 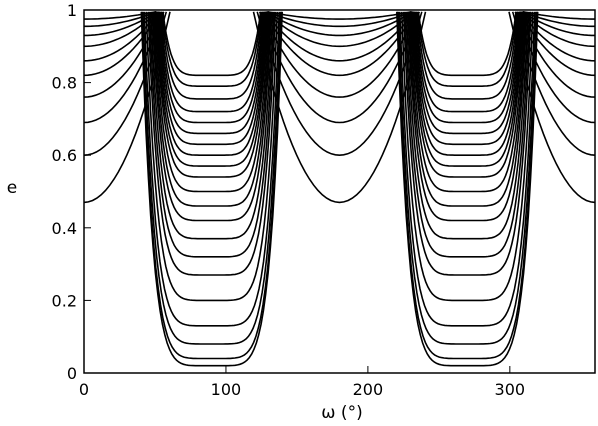 What do you see at coordinates (84, 389) in the screenshot?
I see `x-tick-label: 0` at bounding box center [84, 389].